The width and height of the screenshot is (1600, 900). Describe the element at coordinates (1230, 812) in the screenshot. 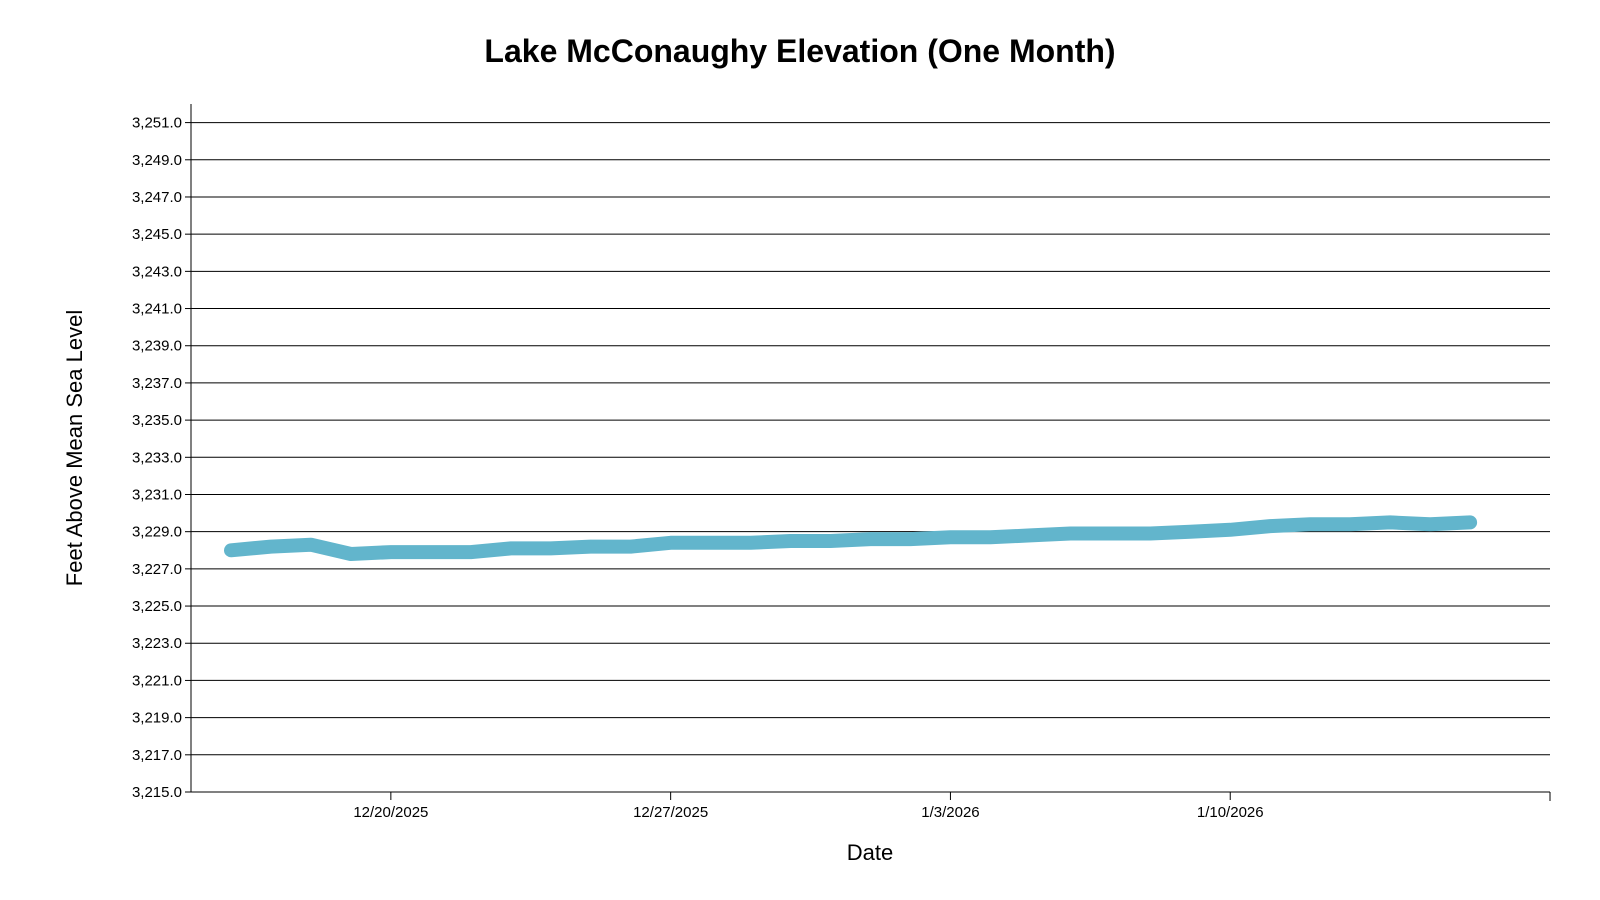

I see `x-tick-label: 1/10/2026` at that location.